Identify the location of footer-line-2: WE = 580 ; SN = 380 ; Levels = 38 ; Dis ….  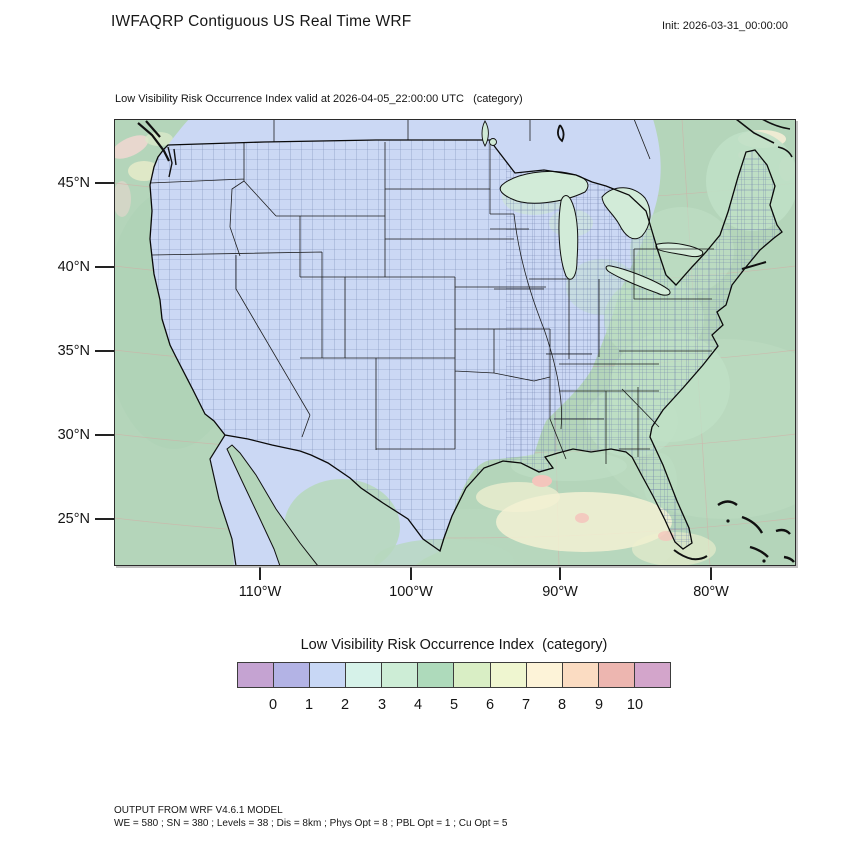
(311, 823).